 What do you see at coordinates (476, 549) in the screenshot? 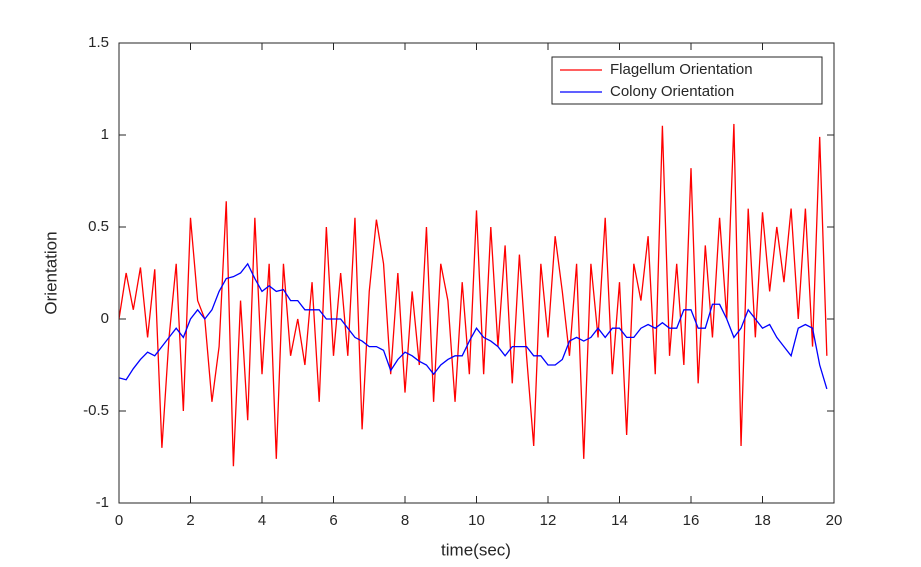
I see `x-axis-label: time(sec)` at bounding box center [476, 549].